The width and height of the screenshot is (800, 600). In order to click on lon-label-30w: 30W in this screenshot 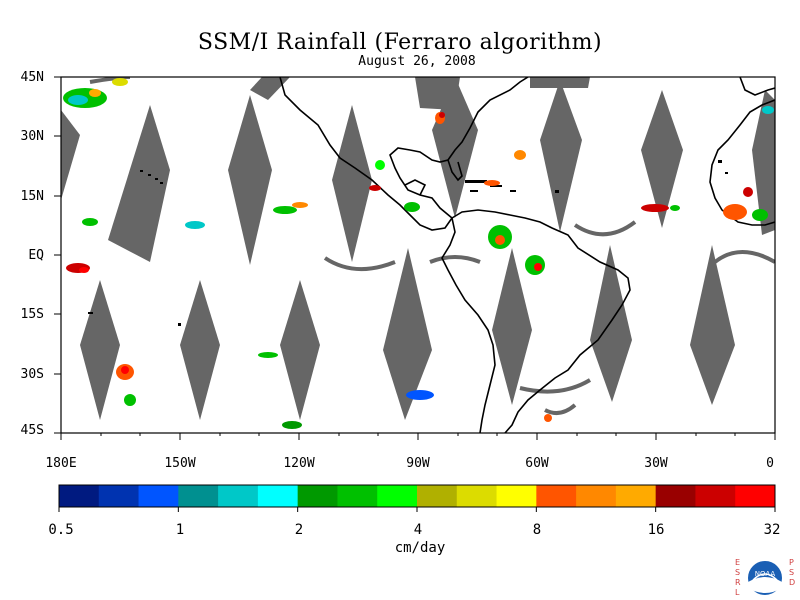, I will do `click(656, 463)`.